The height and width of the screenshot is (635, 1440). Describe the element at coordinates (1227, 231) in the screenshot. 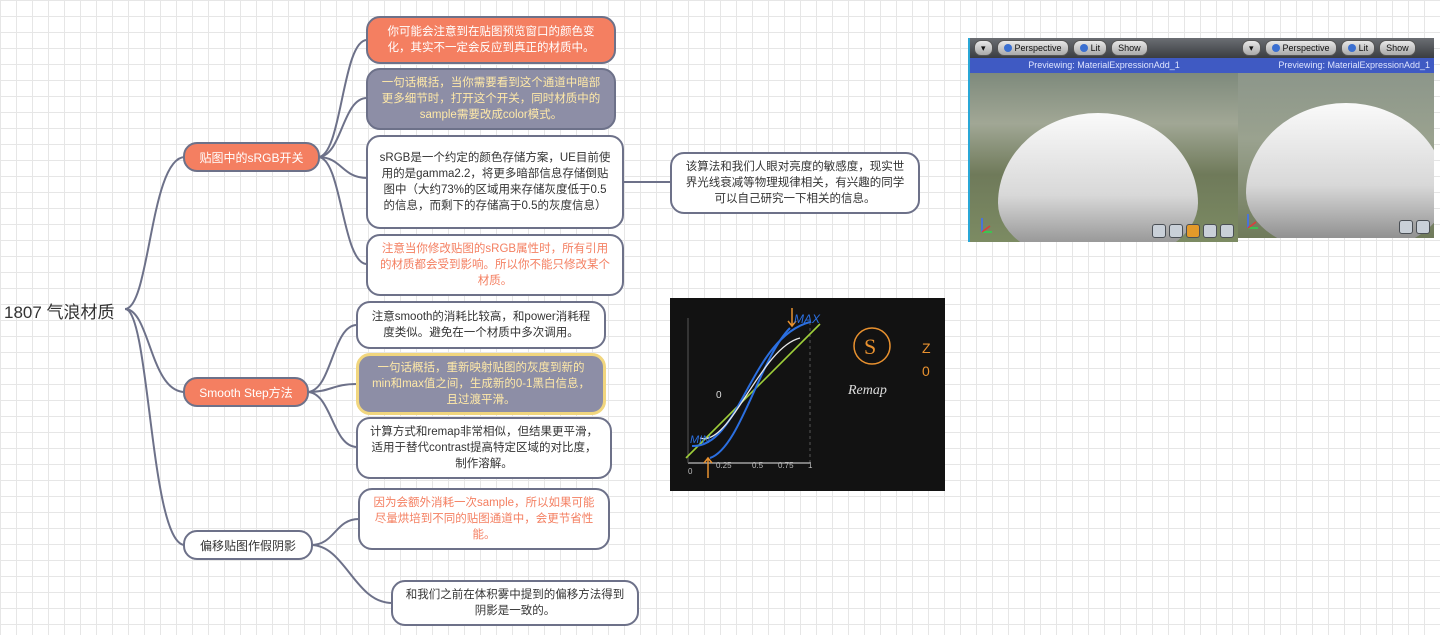

I see `mesh-icon` at that location.